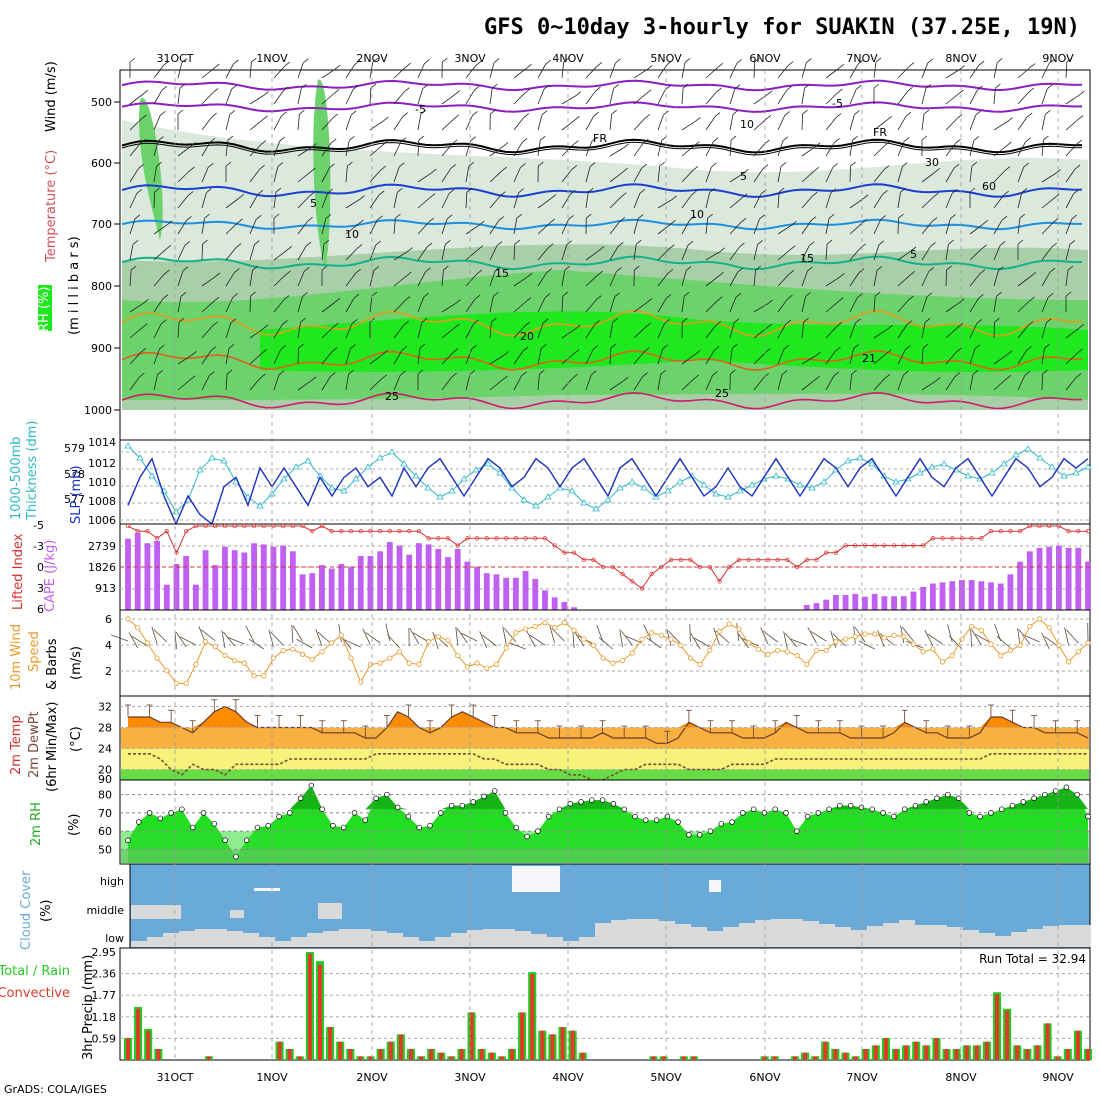 The height and width of the screenshot is (1100, 1100). What do you see at coordinates (932, 162) in the screenshot?
I see `contour-label: 30` at bounding box center [932, 162].